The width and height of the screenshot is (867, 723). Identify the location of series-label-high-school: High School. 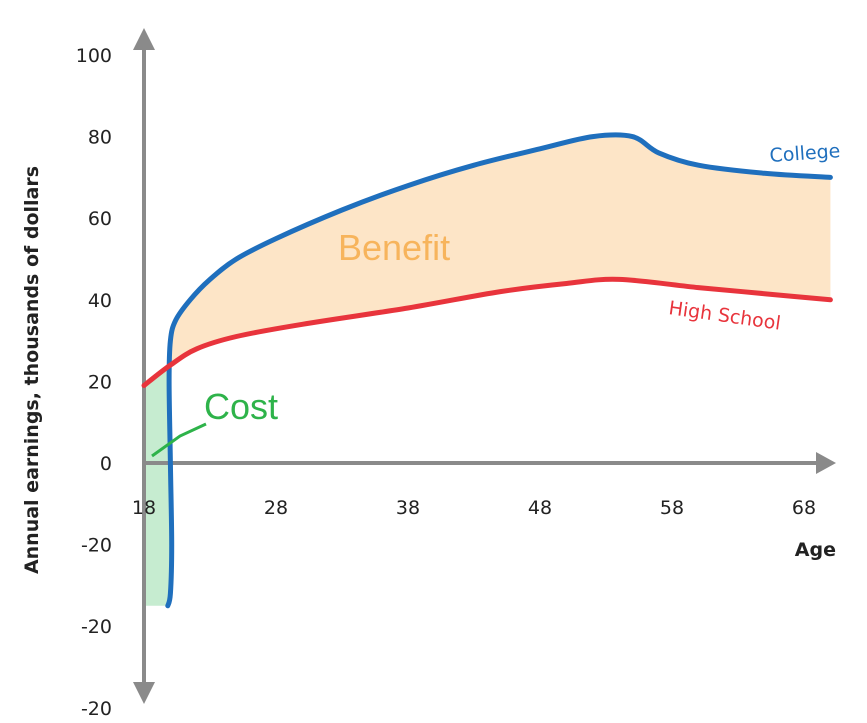
(724, 315).